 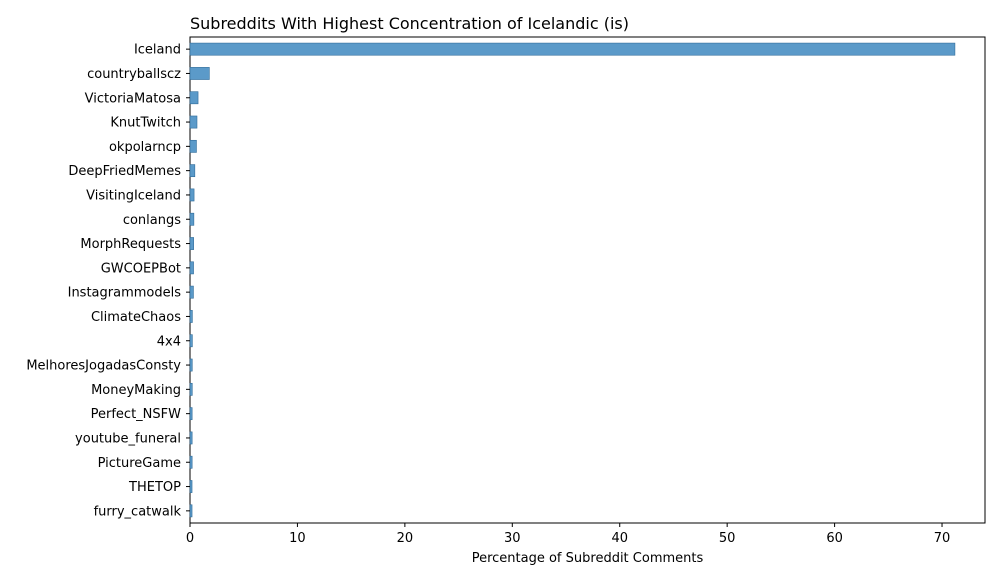 What do you see at coordinates (152, 220) in the screenshot?
I see `y-tick-label: conlangs` at bounding box center [152, 220].